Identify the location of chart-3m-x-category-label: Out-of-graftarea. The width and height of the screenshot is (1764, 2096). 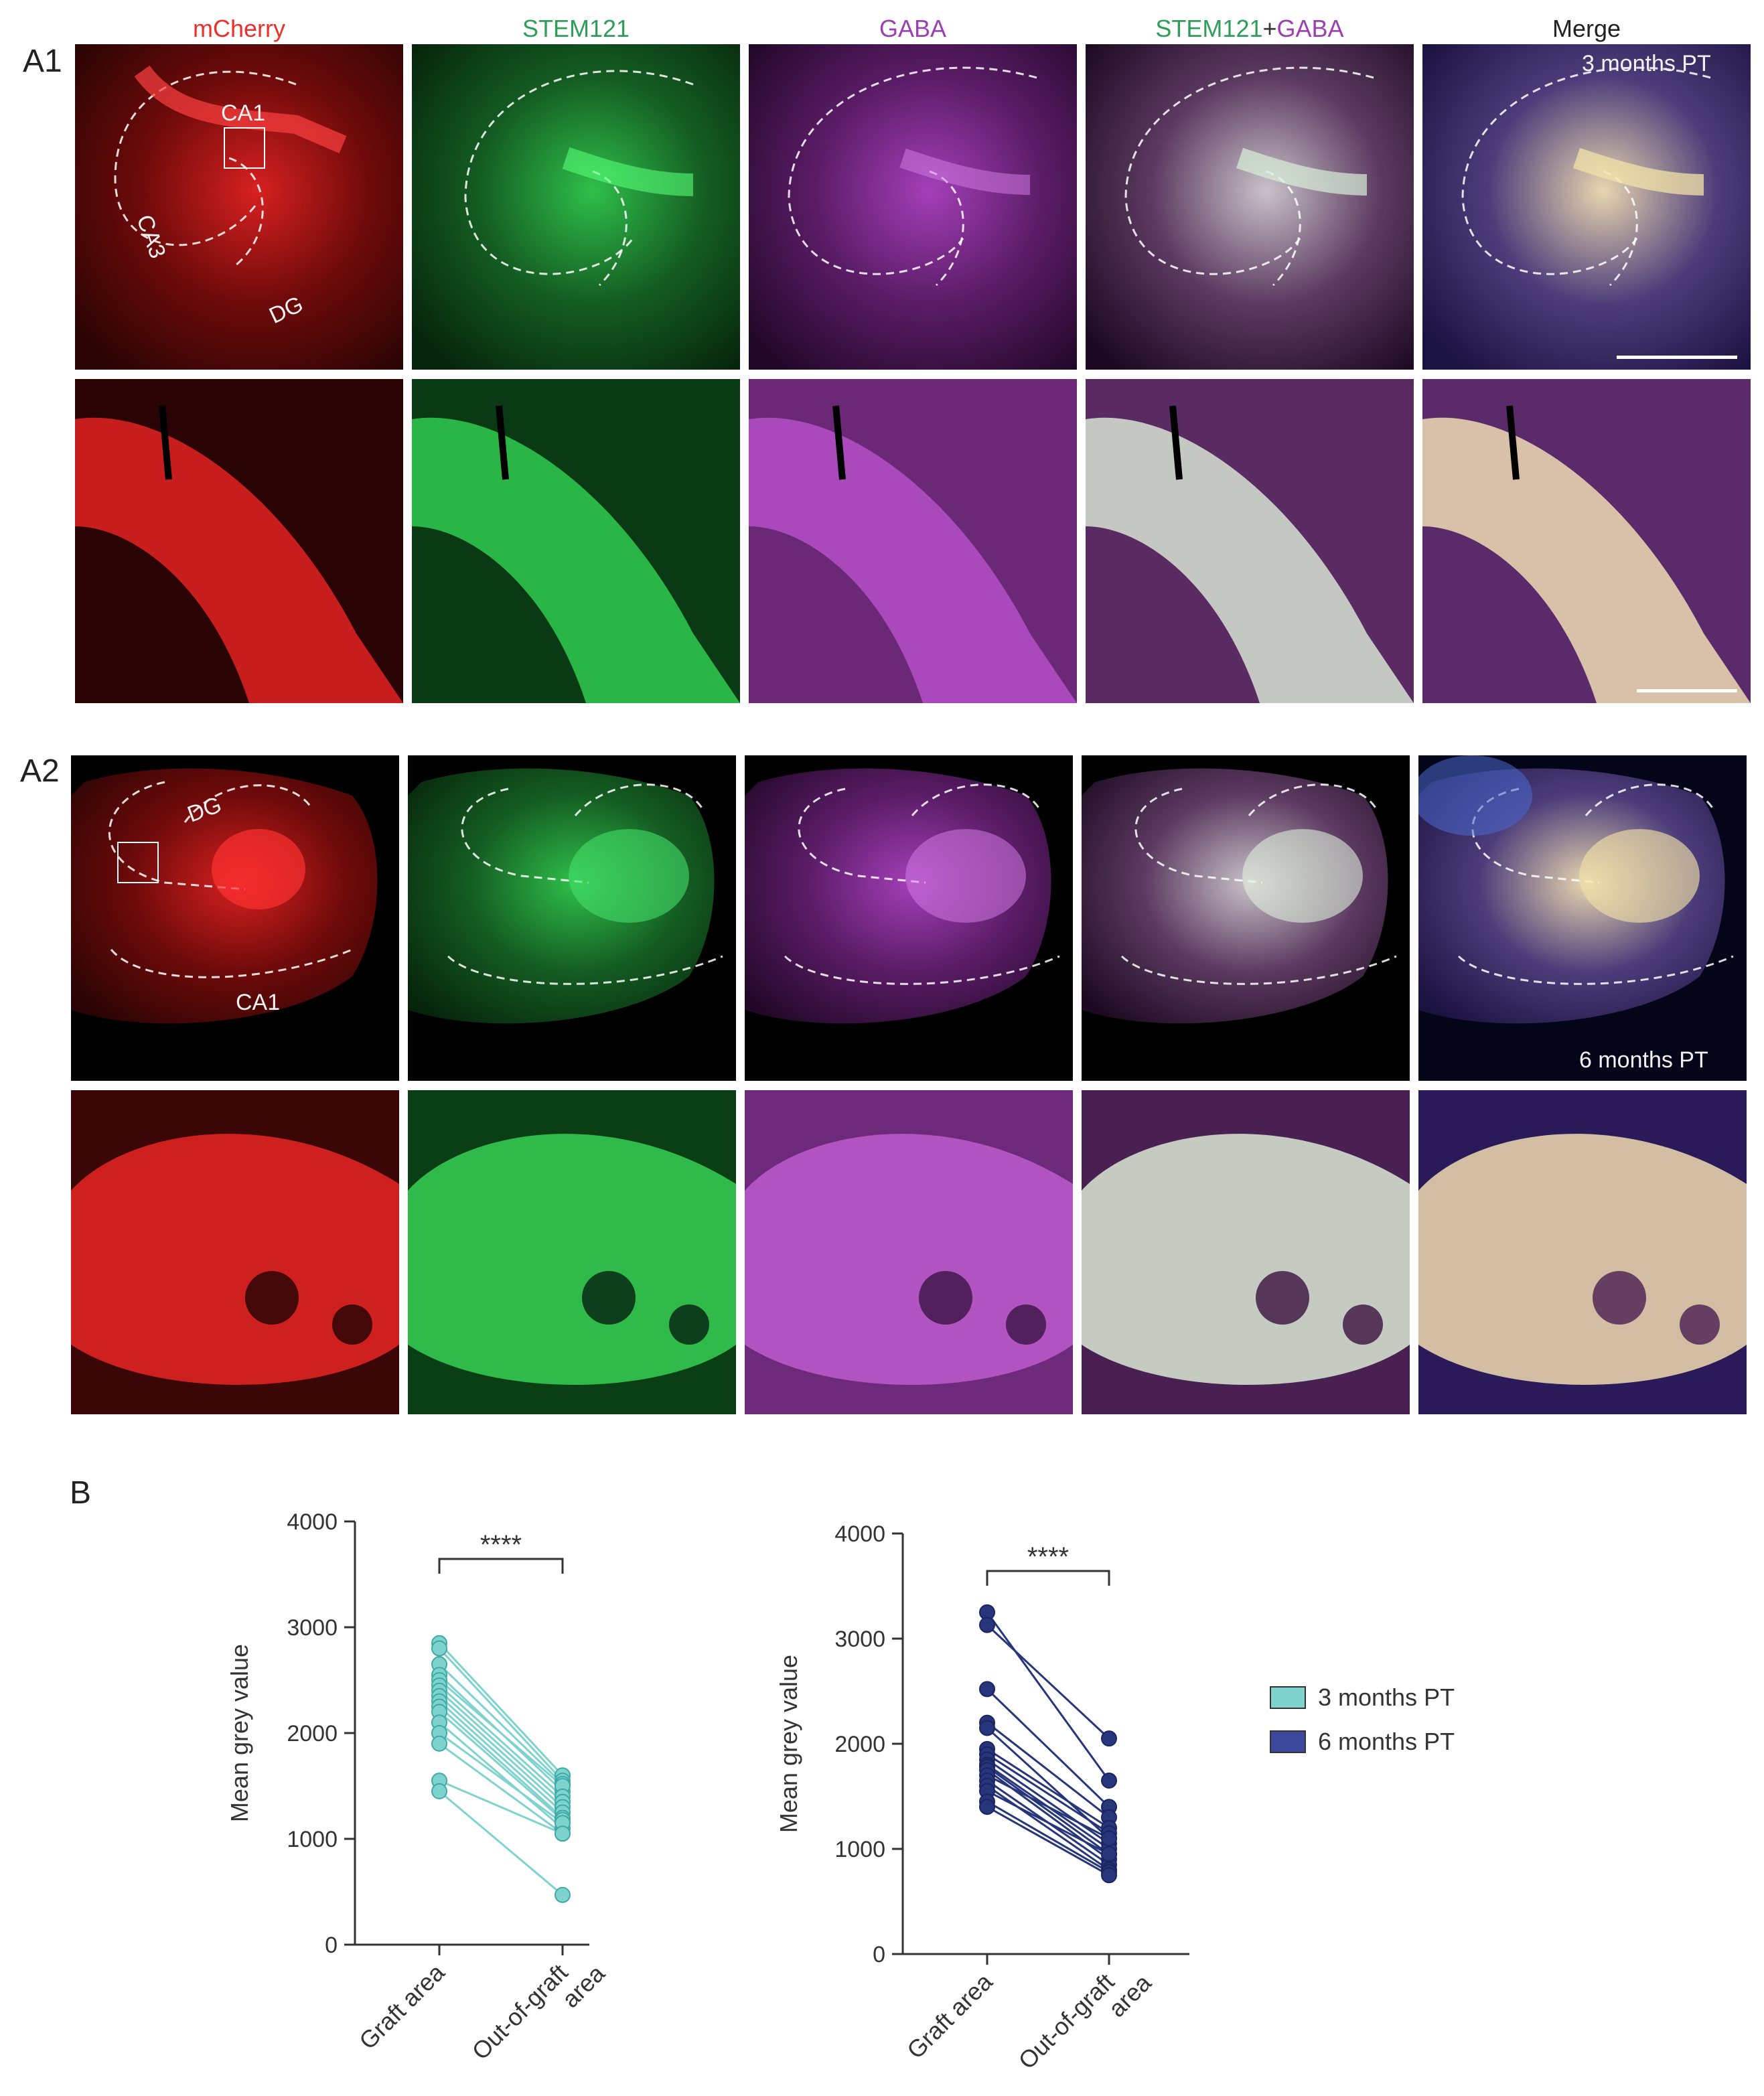
(539, 2012).